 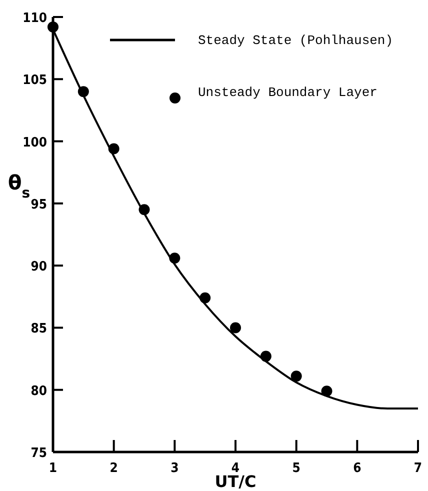 I want to click on x-tick-label: 2, so click(x=114, y=468).